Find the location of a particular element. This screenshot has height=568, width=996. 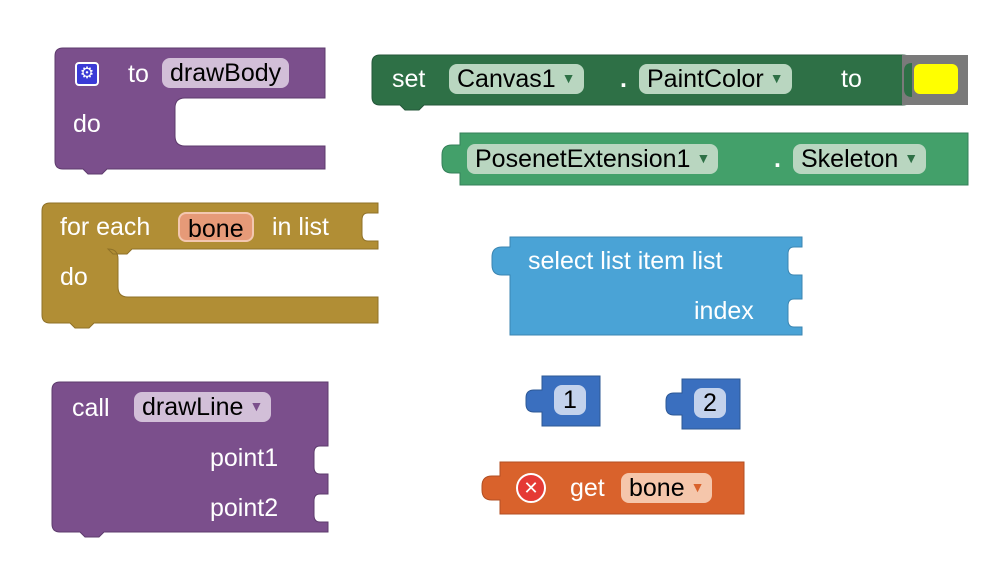

select-list-item-block: select list item list index is located at coordinates (647, 286).